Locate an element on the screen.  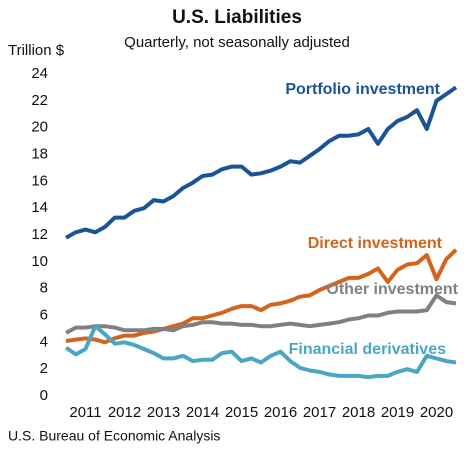
y-tick-label: 10 is located at coordinates (39, 261).